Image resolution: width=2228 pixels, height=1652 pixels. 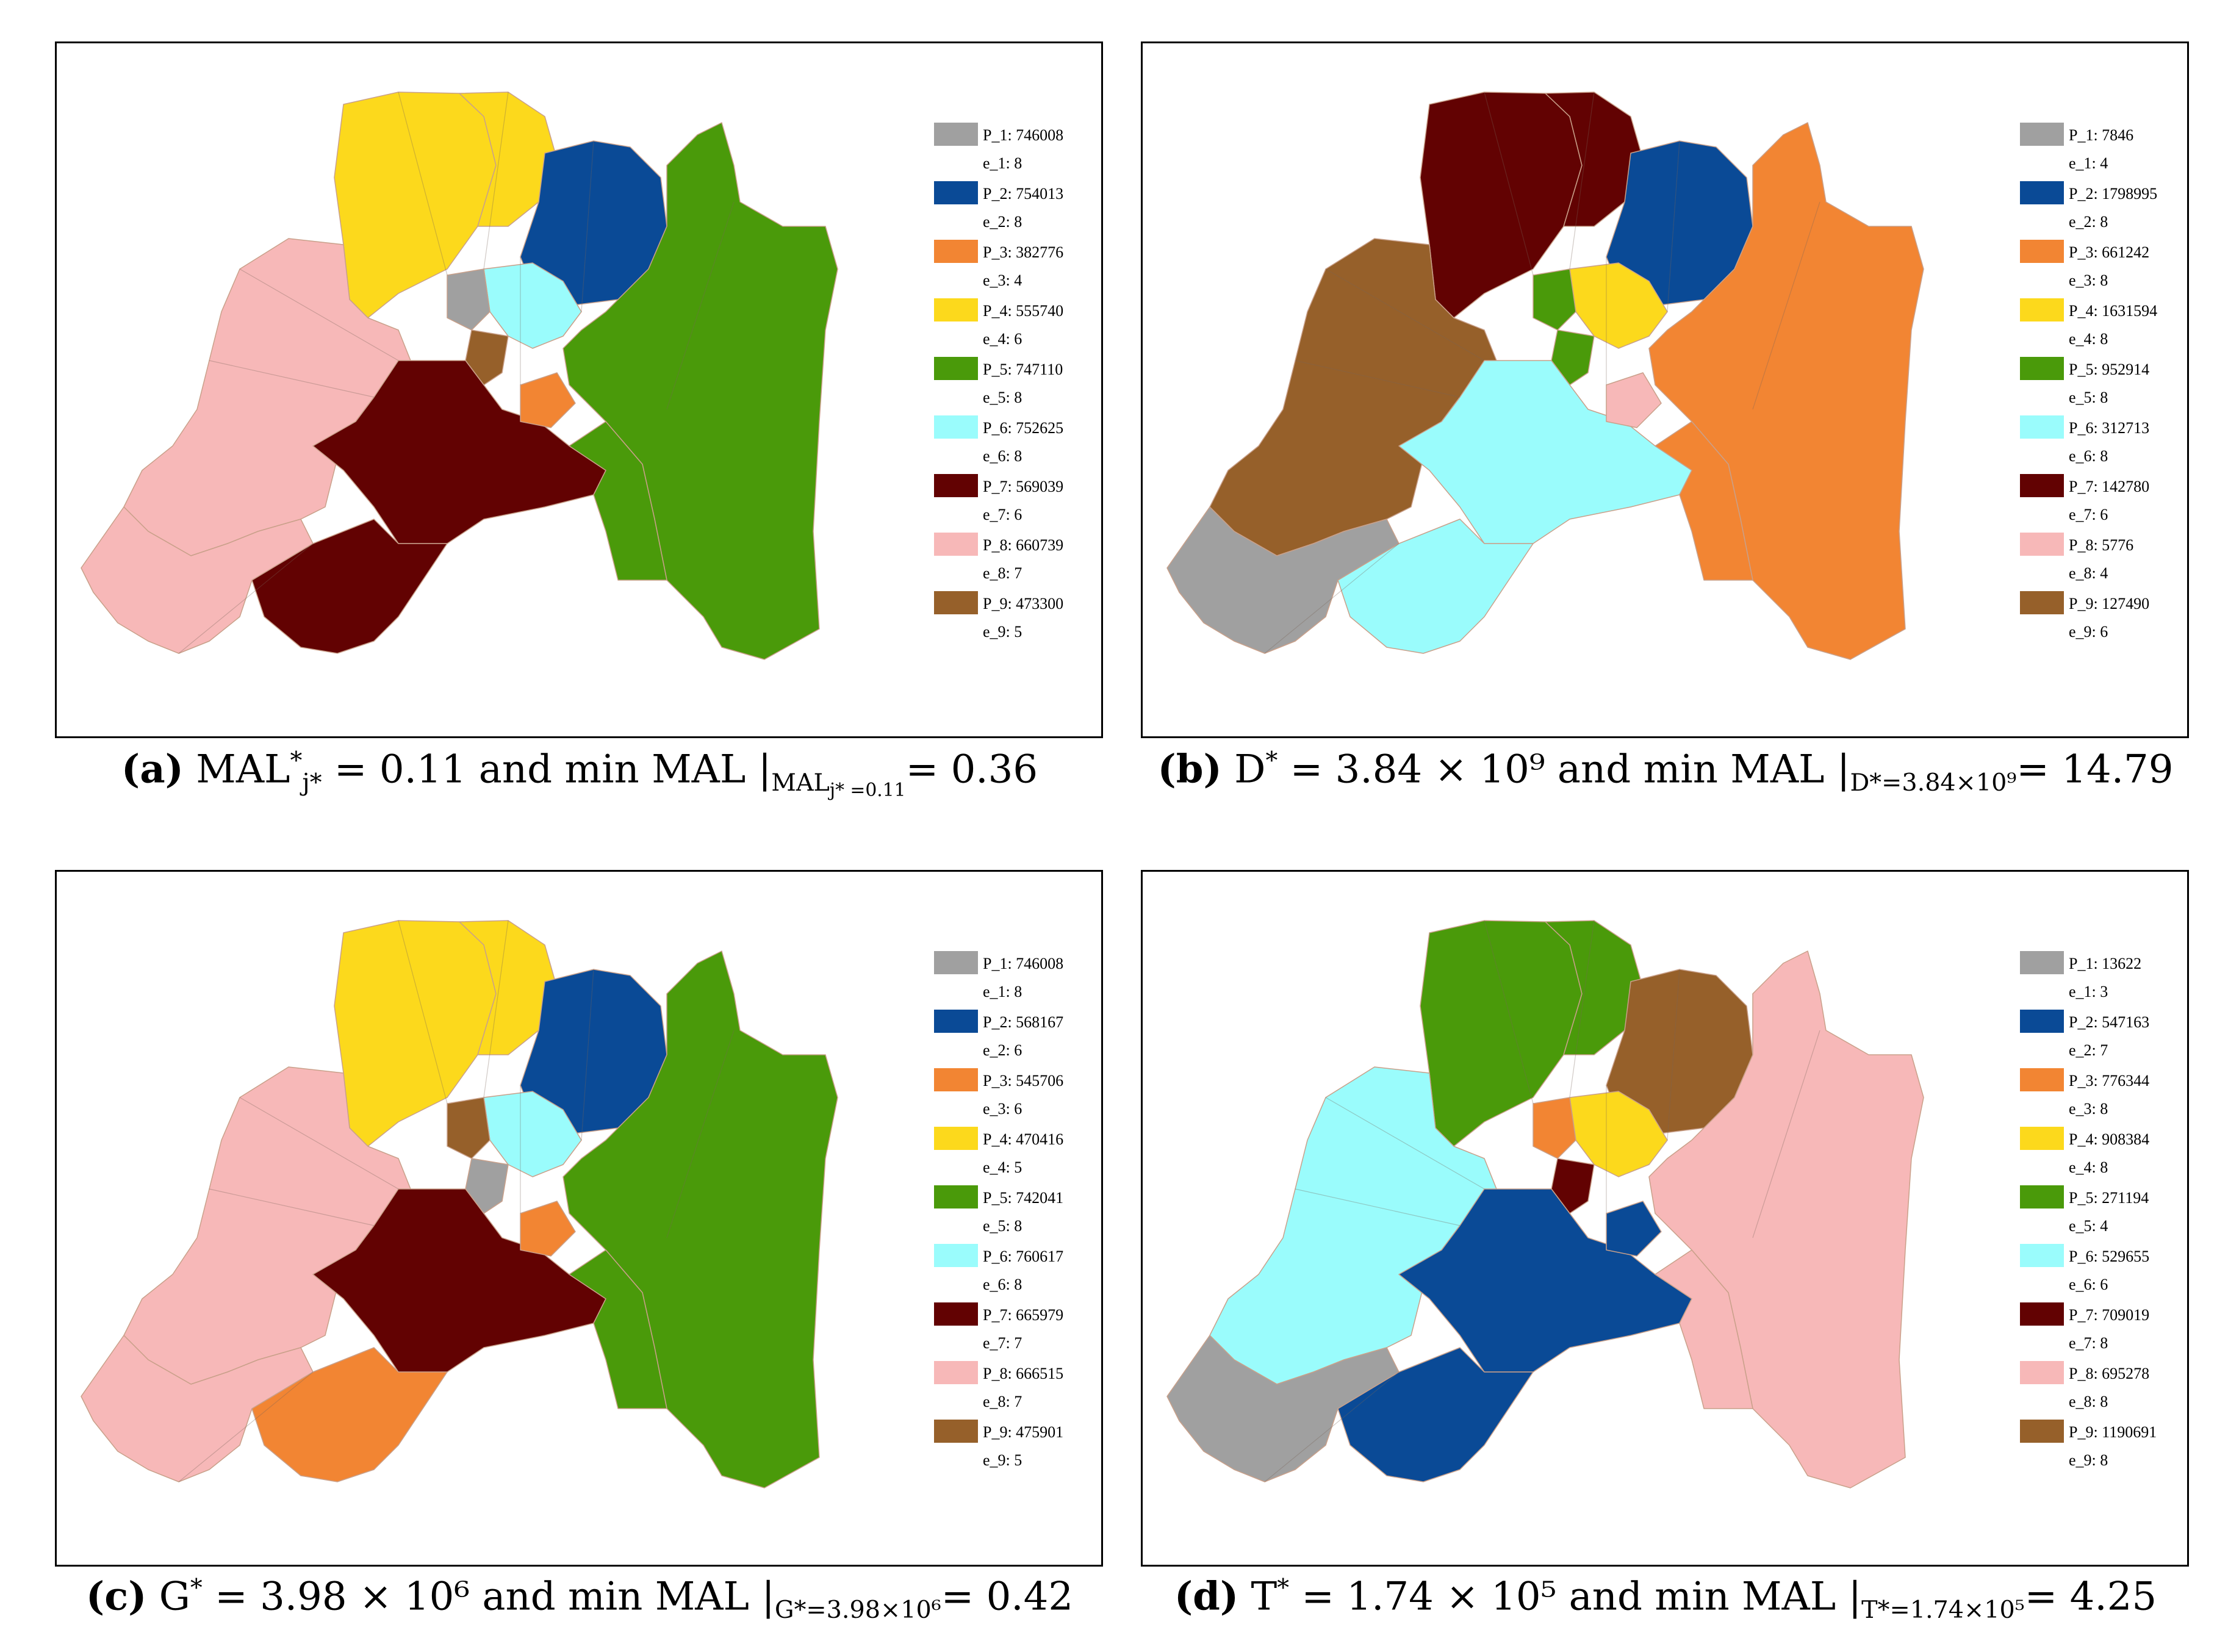 I want to click on legend-population-label: P_4: 1631594, so click(x=2113, y=311).